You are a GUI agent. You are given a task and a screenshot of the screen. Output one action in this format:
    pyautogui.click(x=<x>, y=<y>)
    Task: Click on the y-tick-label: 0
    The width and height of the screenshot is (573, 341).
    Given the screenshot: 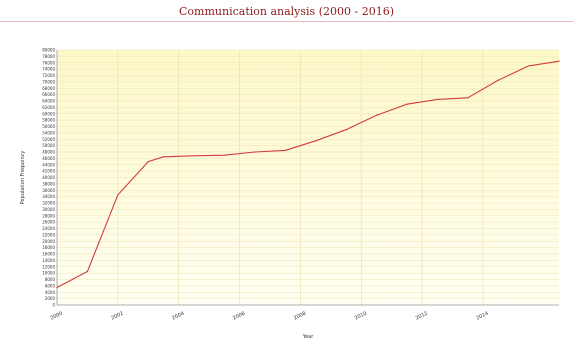 What is the action you would take?
    pyautogui.click(x=53, y=305)
    